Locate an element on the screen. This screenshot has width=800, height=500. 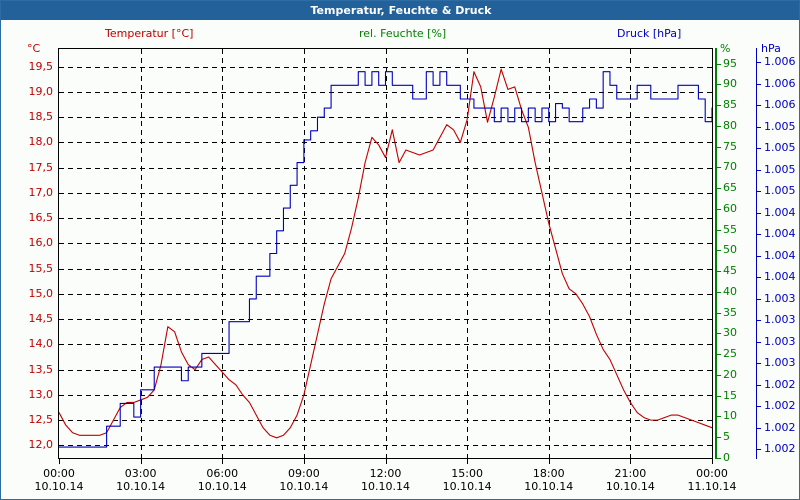
humidity-tick-label: 0 is located at coordinates (726, 457).